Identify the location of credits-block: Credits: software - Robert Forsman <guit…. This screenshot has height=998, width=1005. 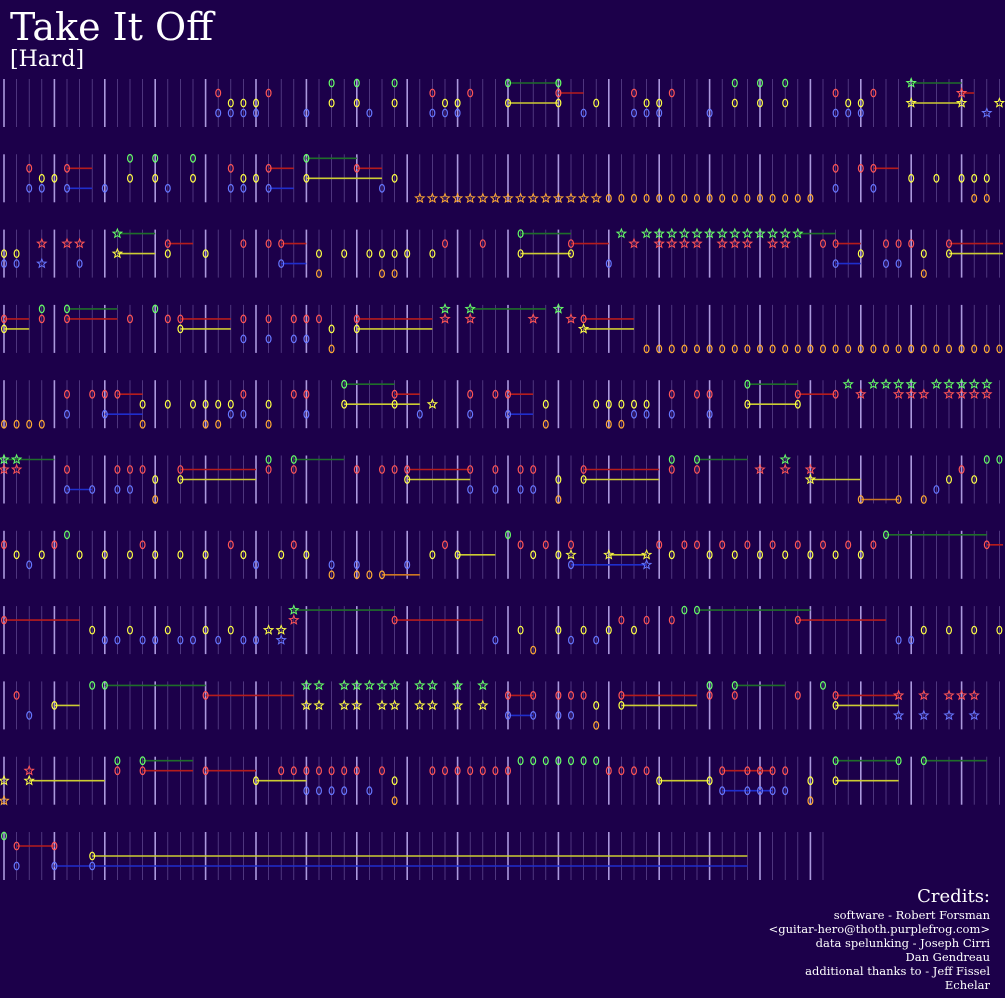
(879, 939).